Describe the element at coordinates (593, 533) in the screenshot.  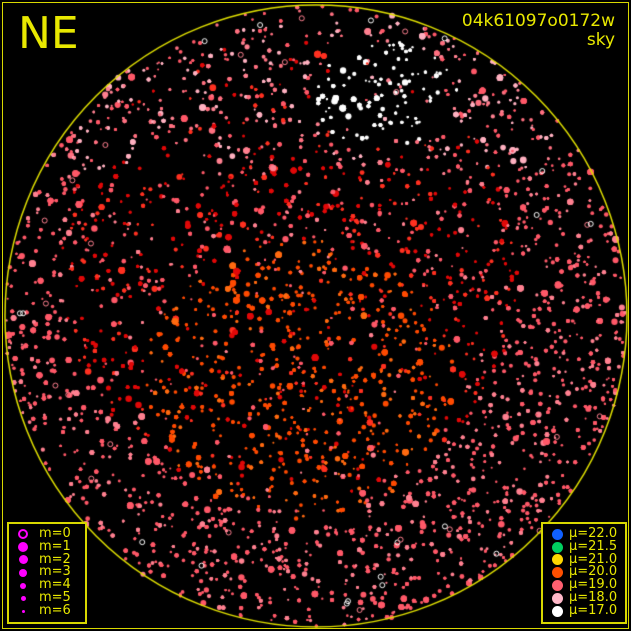
I see `brightness-label: μ=22.0` at that location.